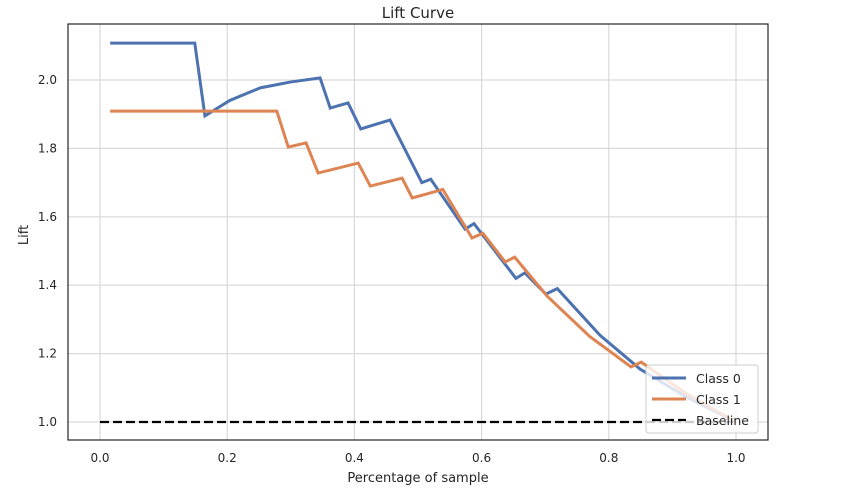 Image resolution: width=841 pixels, height=498 pixels. What do you see at coordinates (722, 420) in the screenshot?
I see `legend-label: Baseline` at bounding box center [722, 420].